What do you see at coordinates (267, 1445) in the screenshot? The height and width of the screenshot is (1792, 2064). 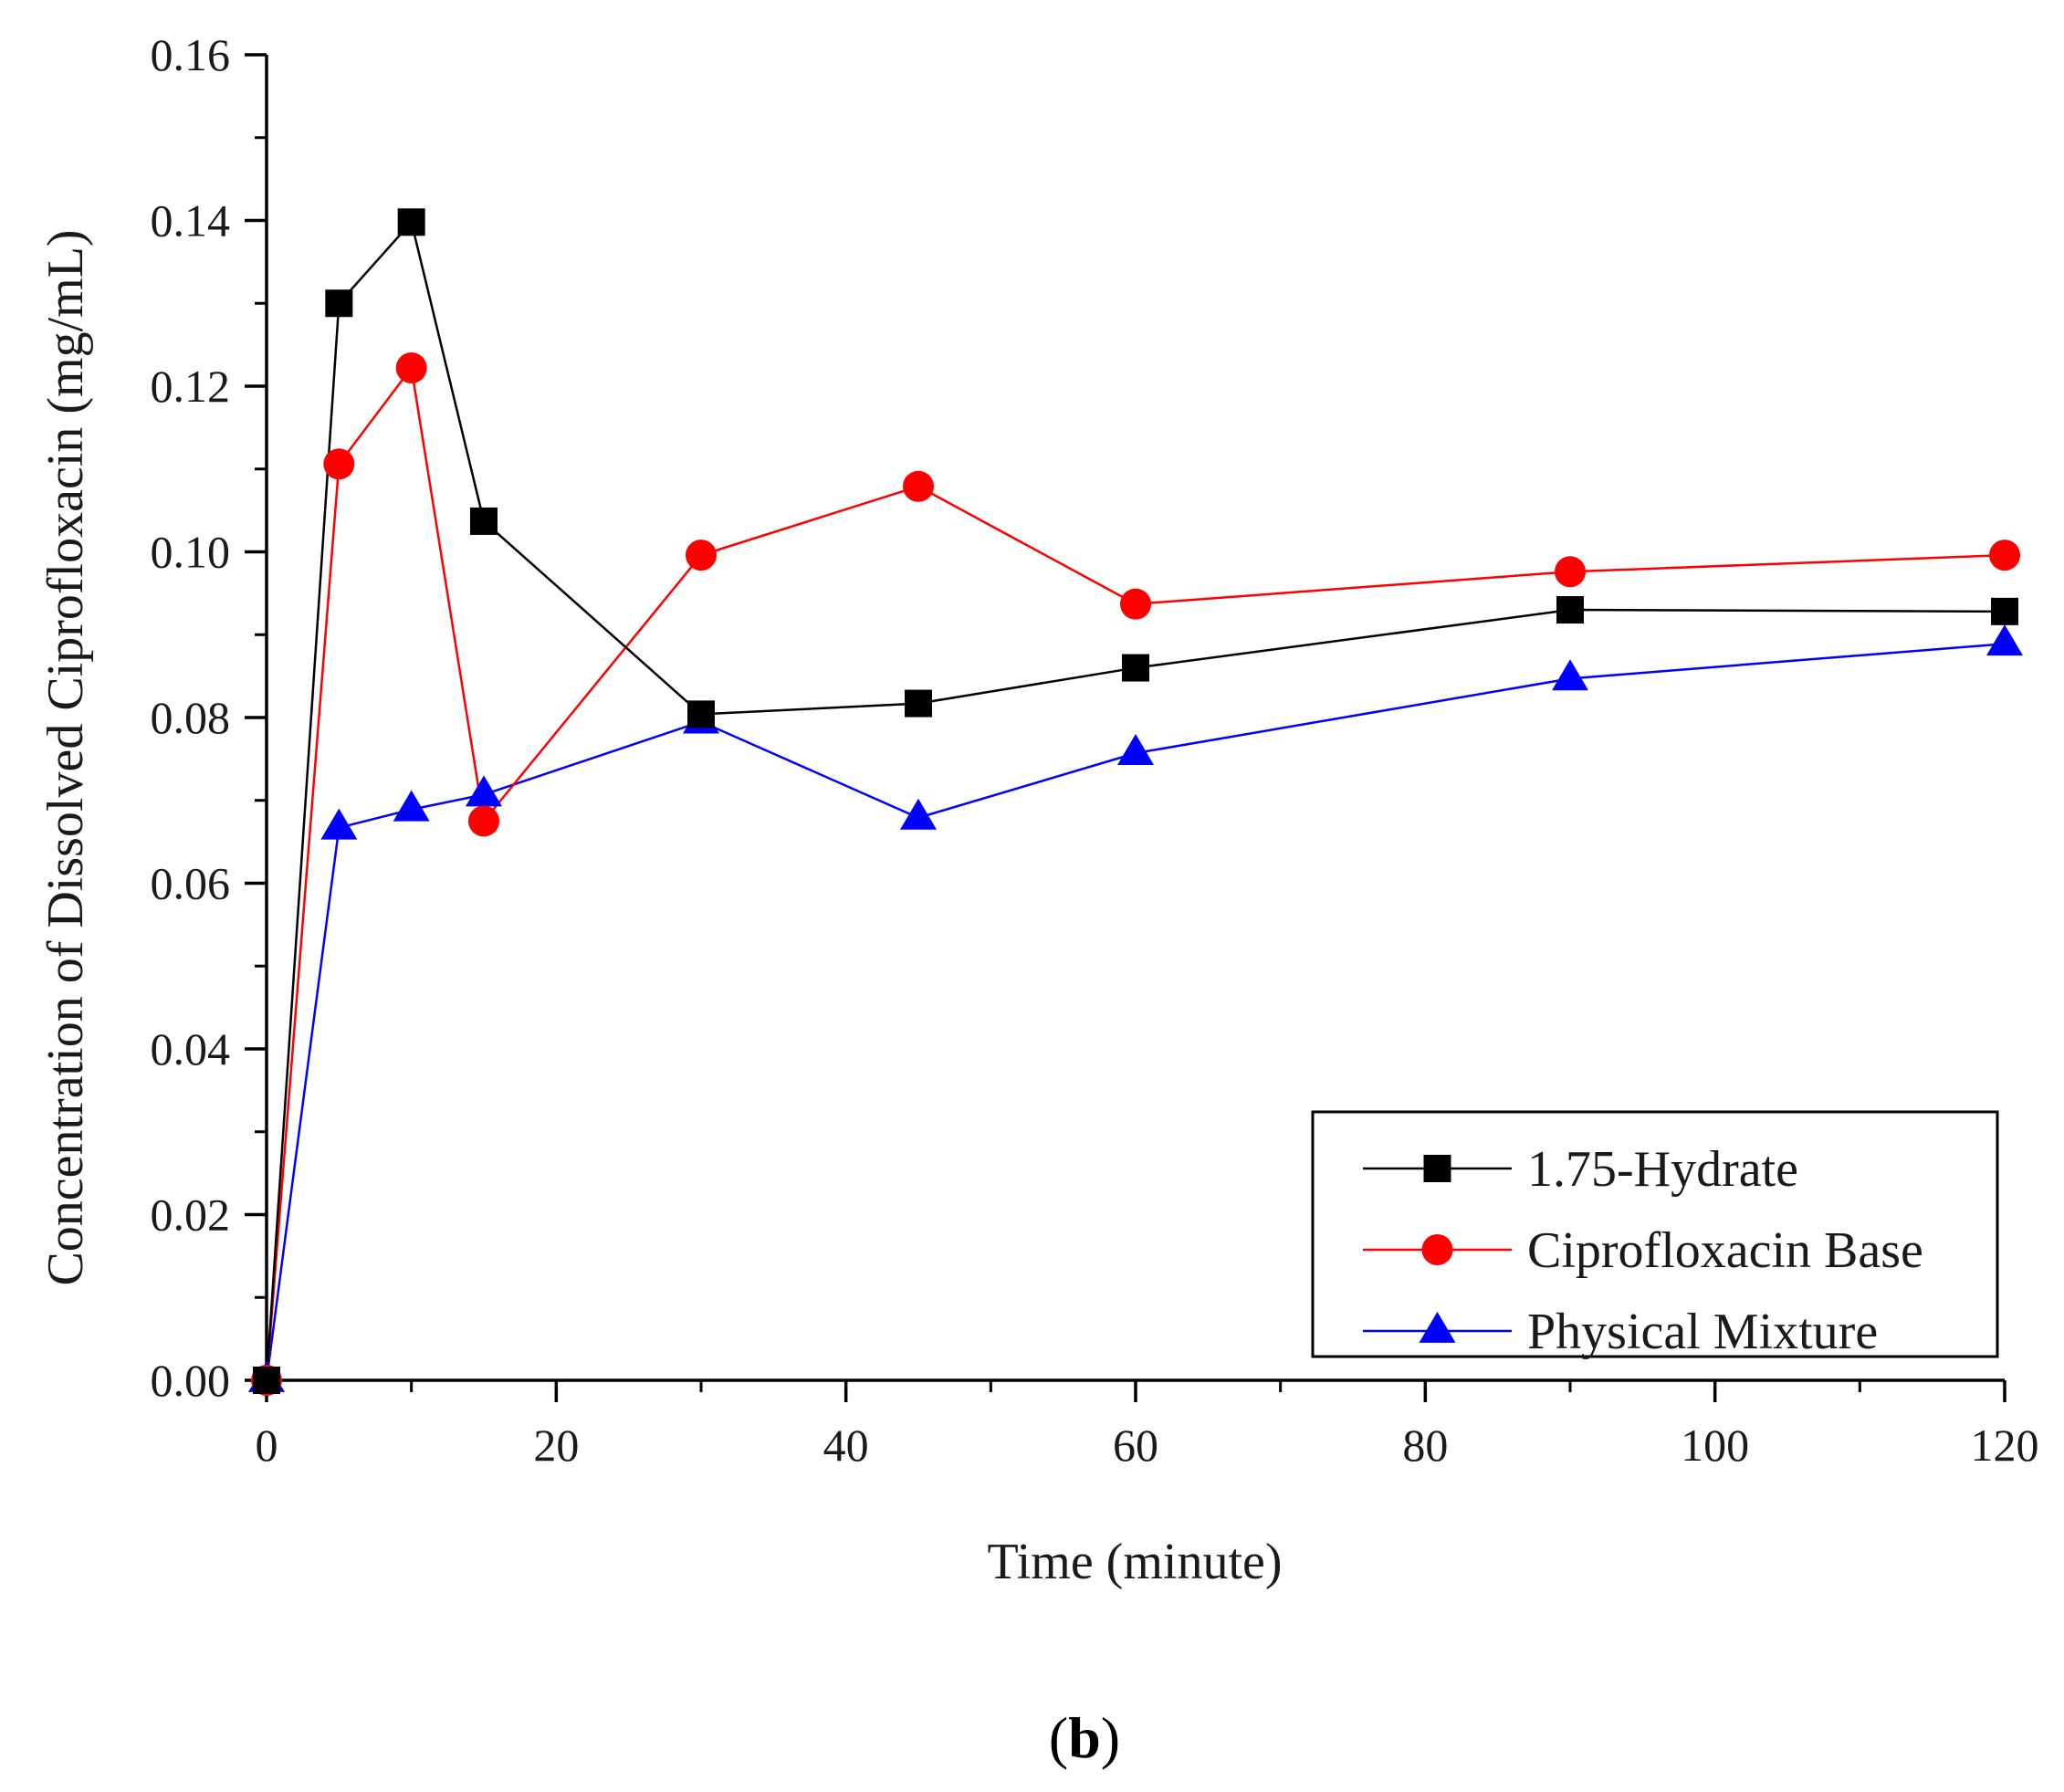 I see `x-tick-label: 0` at bounding box center [267, 1445].